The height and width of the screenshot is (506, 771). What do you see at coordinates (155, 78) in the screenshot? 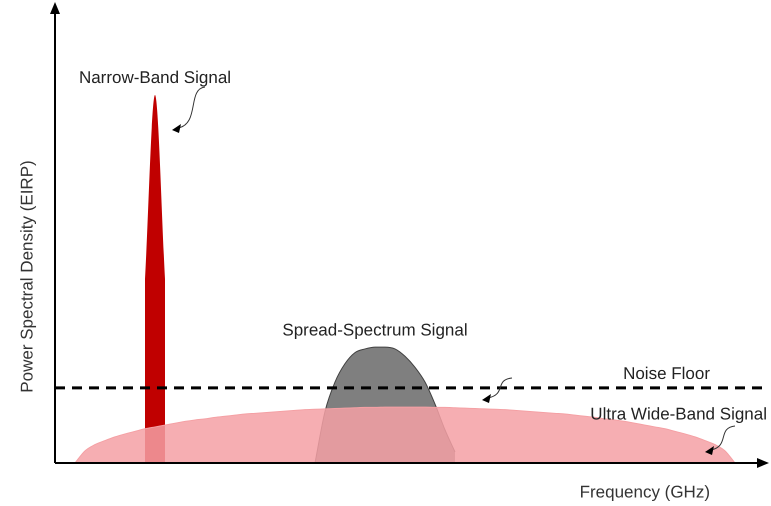
I see `series-label: Narrow-Band Signal` at bounding box center [155, 78].